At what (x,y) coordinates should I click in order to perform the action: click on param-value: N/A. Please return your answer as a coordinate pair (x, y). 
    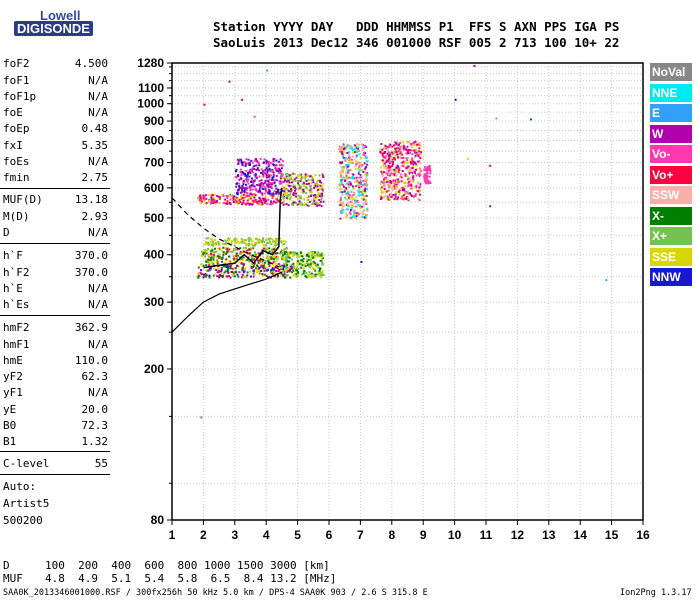
    Looking at the image, I should click on (98, 344).